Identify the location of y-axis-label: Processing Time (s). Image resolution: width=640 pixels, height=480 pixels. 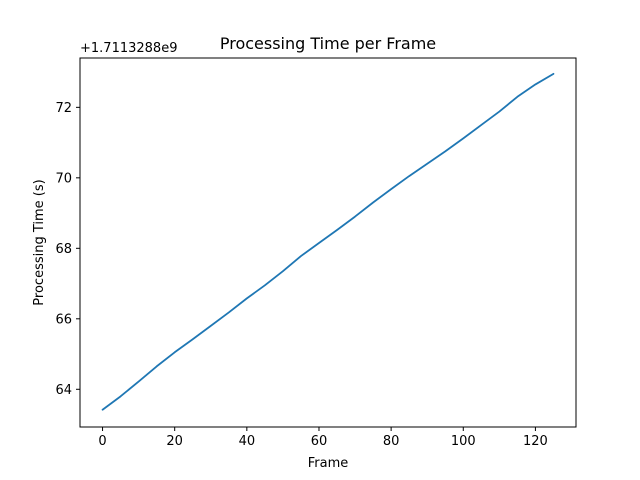
(39, 242).